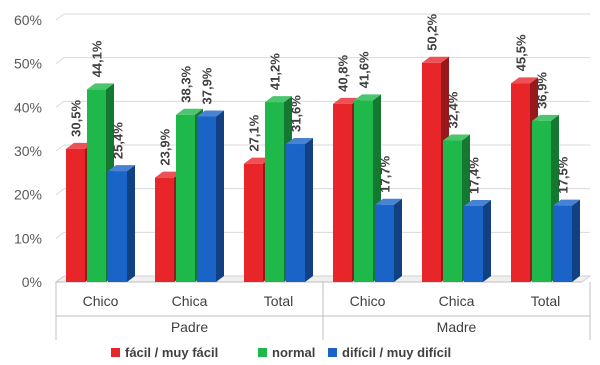 This screenshot has width=600, height=365. What do you see at coordinates (118, 140) in the screenshot?
I see `data-label: 25,4%` at bounding box center [118, 140].